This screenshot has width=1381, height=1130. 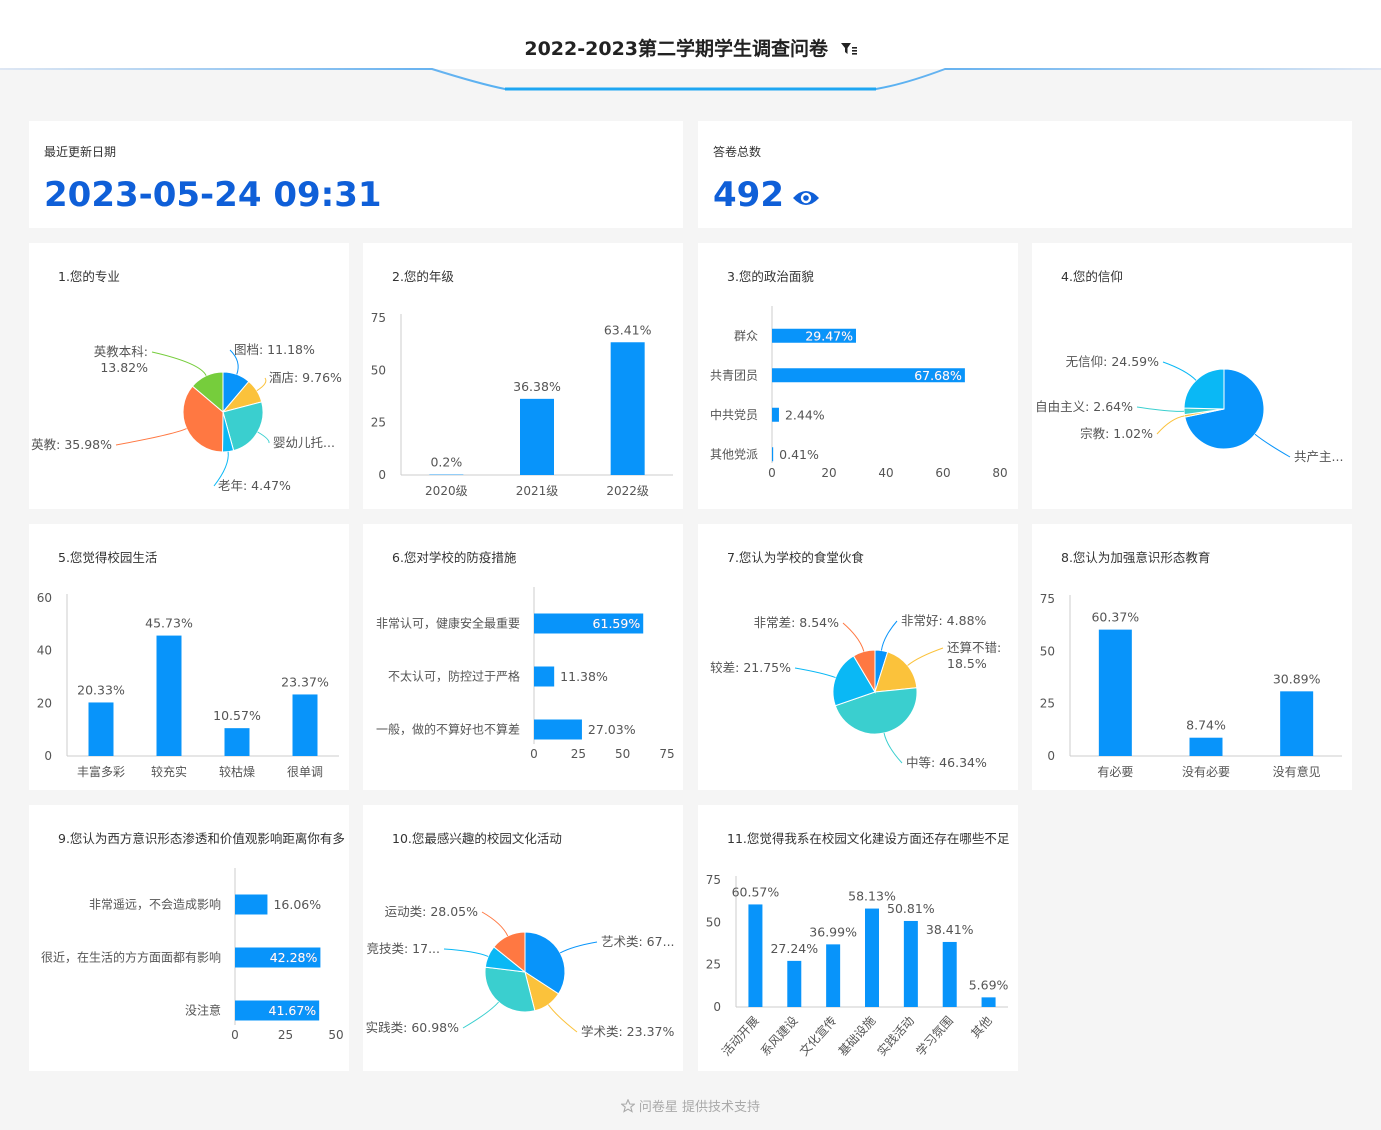 What do you see at coordinates (740, 1036) in the screenshot?
I see `x-tick-label: 活动开展` at bounding box center [740, 1036].